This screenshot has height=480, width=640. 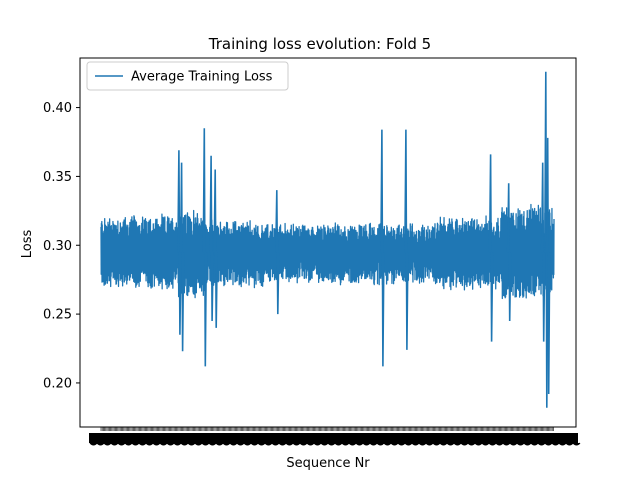 I want to click on legend-entry-average-training-loss: Average Training Loss, so click(x=202, y=77).